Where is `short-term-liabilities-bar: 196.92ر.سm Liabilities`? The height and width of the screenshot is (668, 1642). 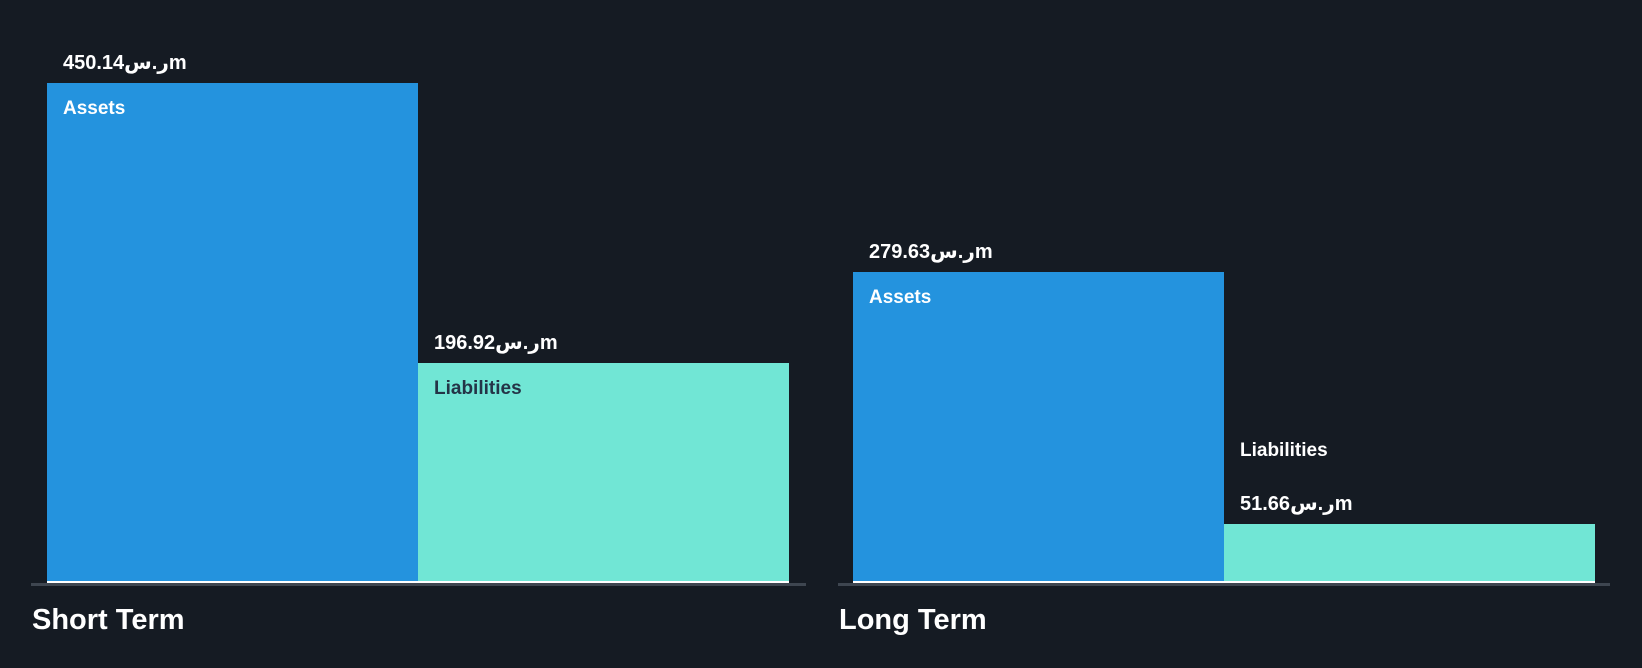
short-term-liabilities-bar: 196.92ر.سm Liabilities is located at coordinates (603, 458).